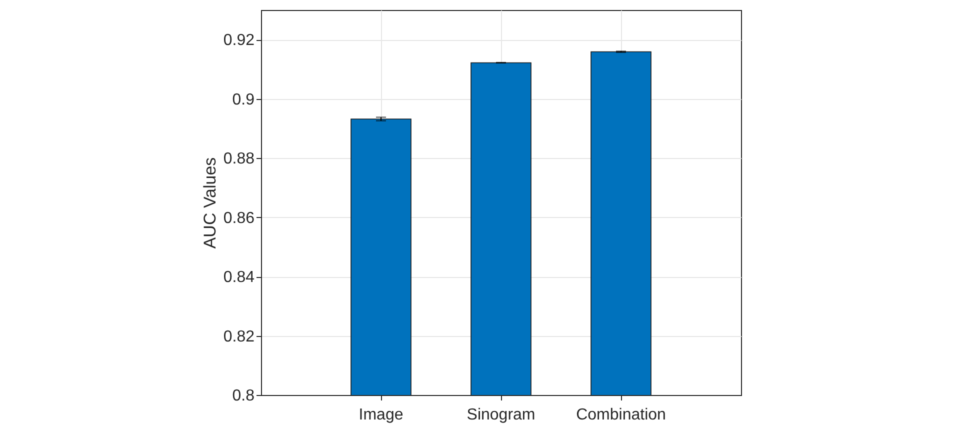 The width and height of the screenshot is (965, 436). Describe the element at coordinates (501, 415) in the screenshot. I see `x-tick-label: Sinogram` at that location.